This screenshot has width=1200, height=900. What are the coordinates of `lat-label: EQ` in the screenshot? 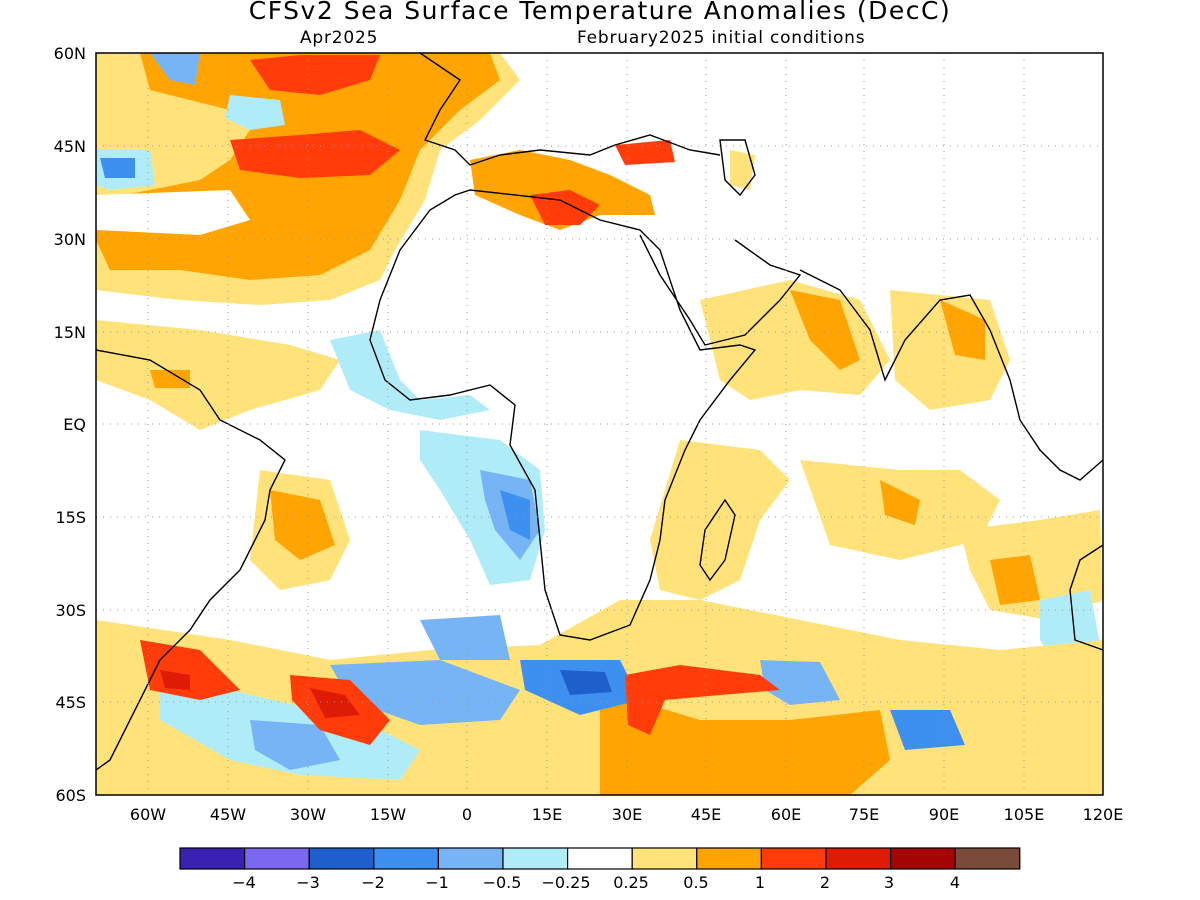 It's located at (74, 424).